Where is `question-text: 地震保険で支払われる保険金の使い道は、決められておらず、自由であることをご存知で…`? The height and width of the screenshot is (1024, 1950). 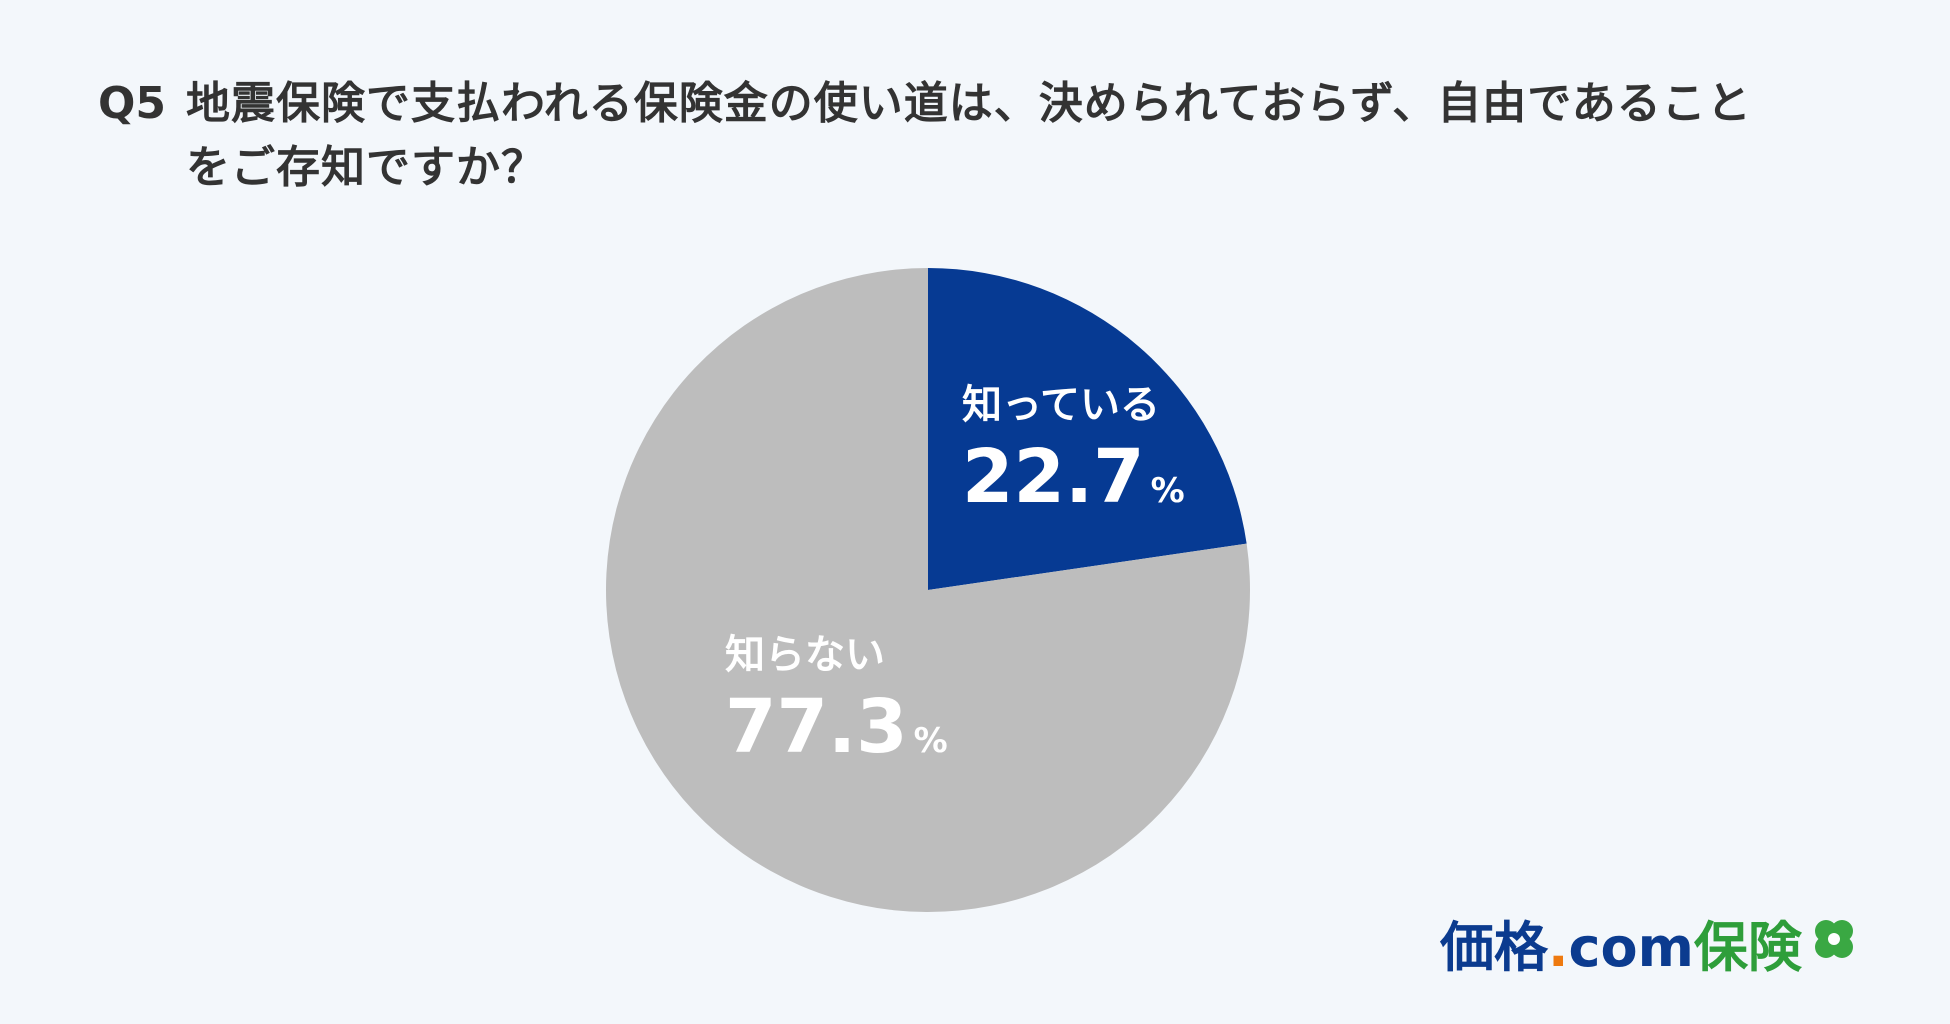 question-text: 地震保険で支払われる保険金の使い道は、決められておらず、自由であることをご存知で… is located at coordinates (969, 135).